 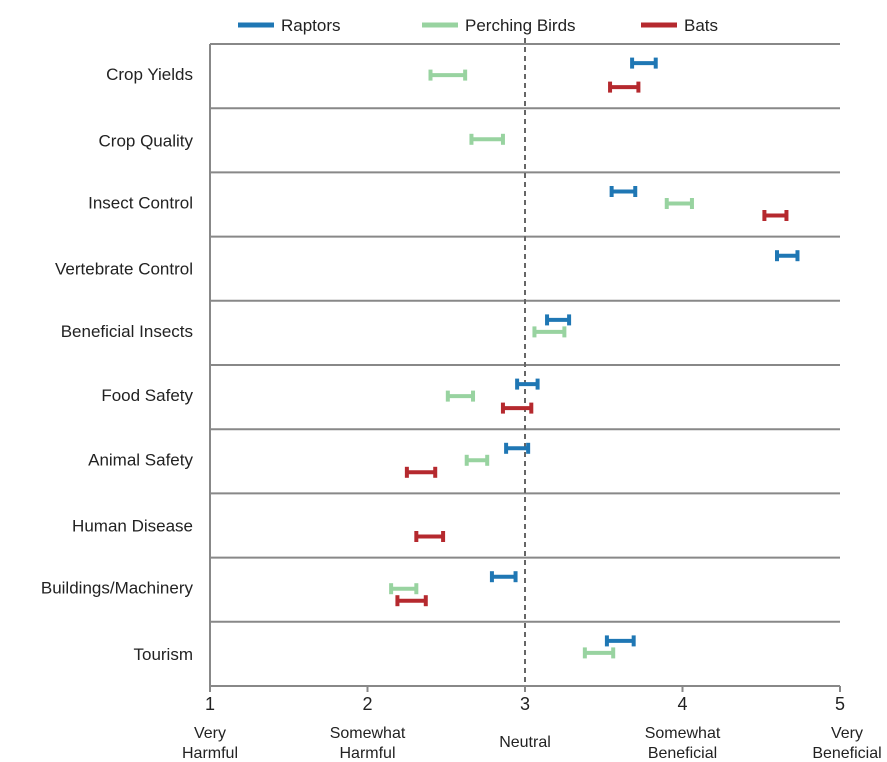 I want to click on category-label-beneficial-insects: Beneficial Insects, so click(x=127, y=331).